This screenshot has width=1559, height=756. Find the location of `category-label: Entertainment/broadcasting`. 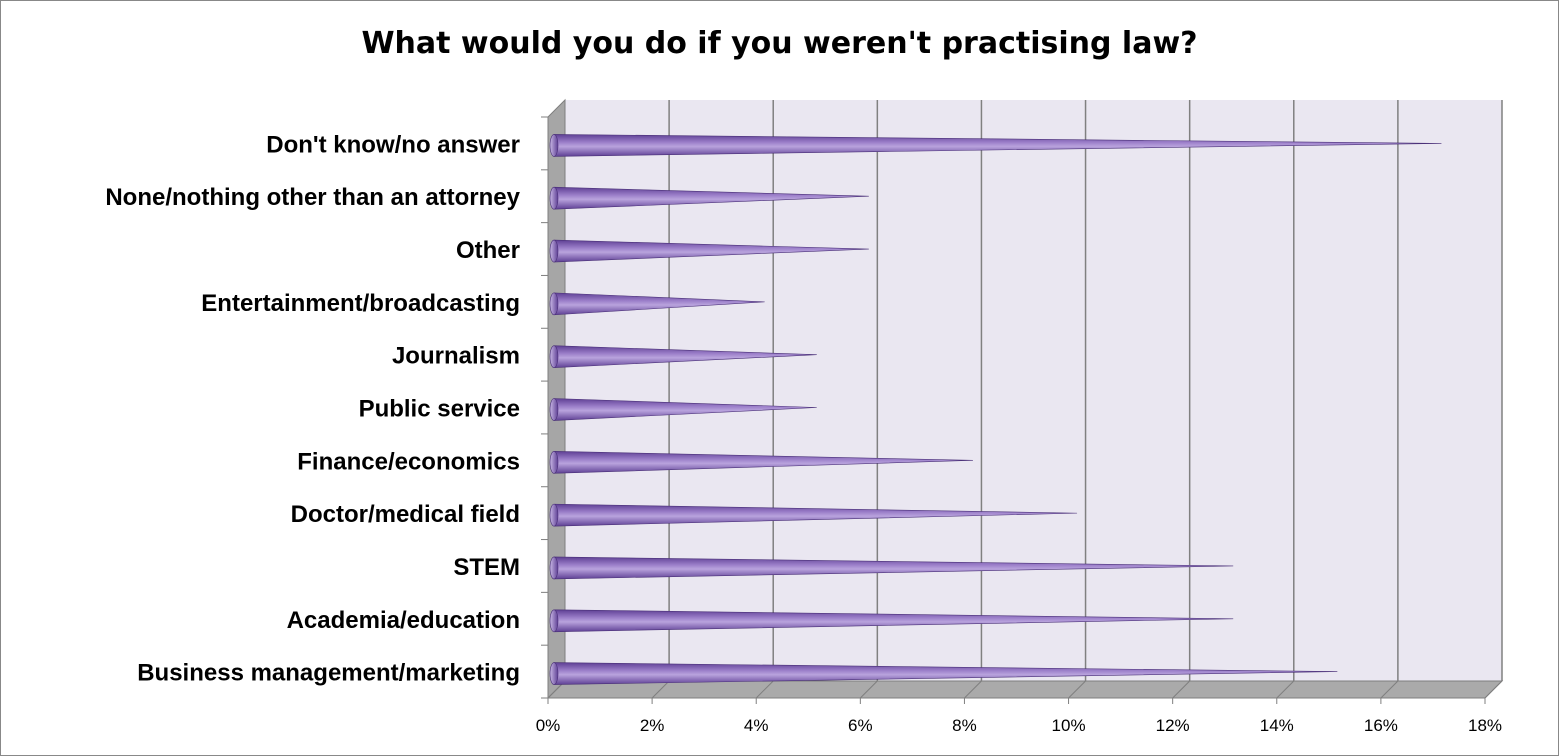

category-label: Entertainment/broadcasting is located at coordinates (360, 303).